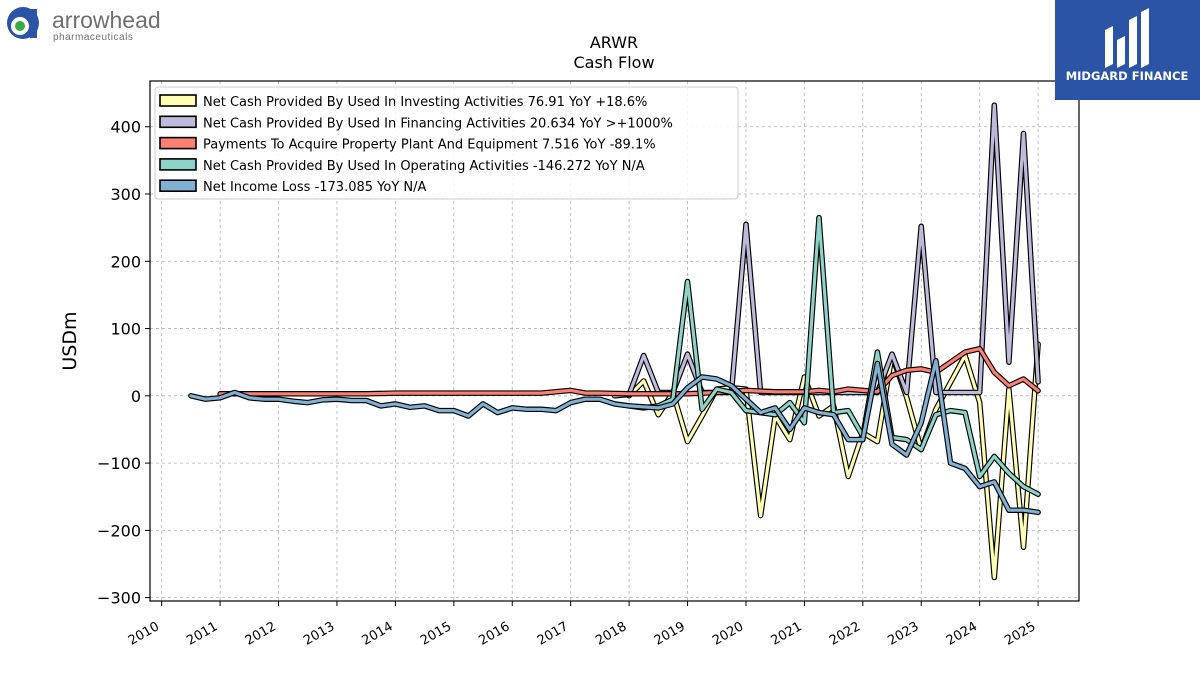 The width and height of the screenshot is (1200, 675). Describe the element at coordinates (1127, 45) in the screenshot. I see `midgard-logo-icon: MIDGARD FINANCE` at that location.